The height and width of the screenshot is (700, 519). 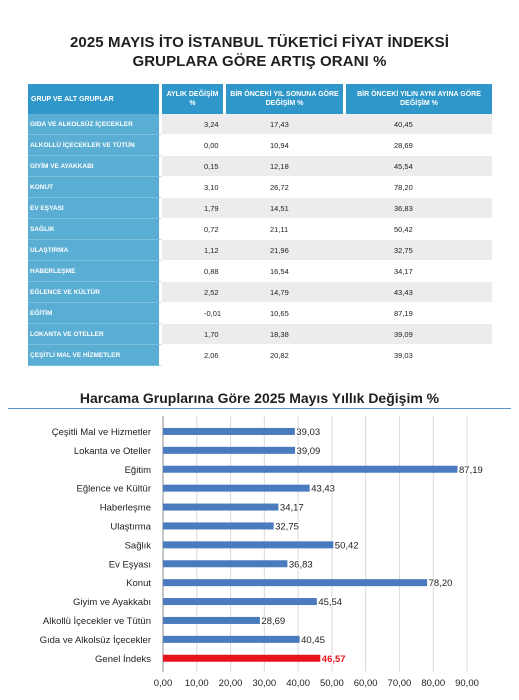 What do you see at coordinates (194, 271) in the screenshot?
I see `monthly-cell: 0,88` at bounding box center [194, 271].